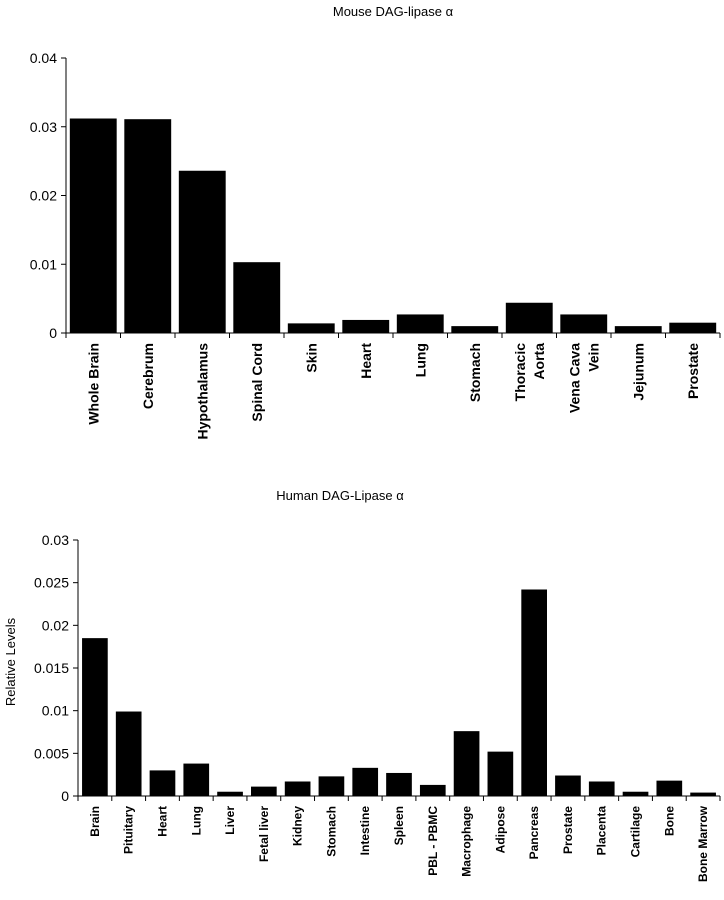  I want to click on x-tick-label-line: Kidney, so click(298, 826).